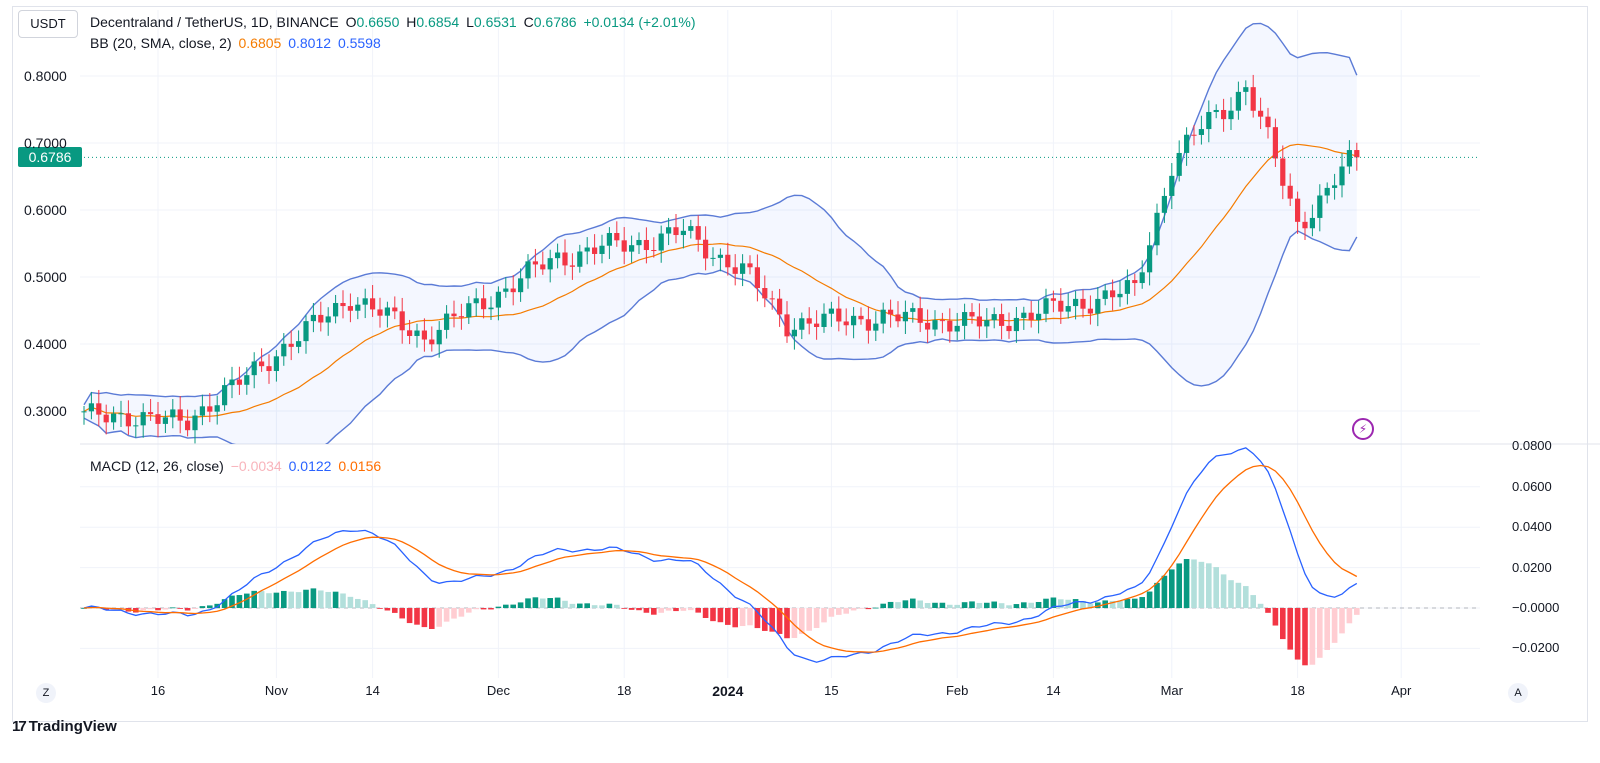  I want to click on macd-hist-value: −0.0034, so click(256, 466).